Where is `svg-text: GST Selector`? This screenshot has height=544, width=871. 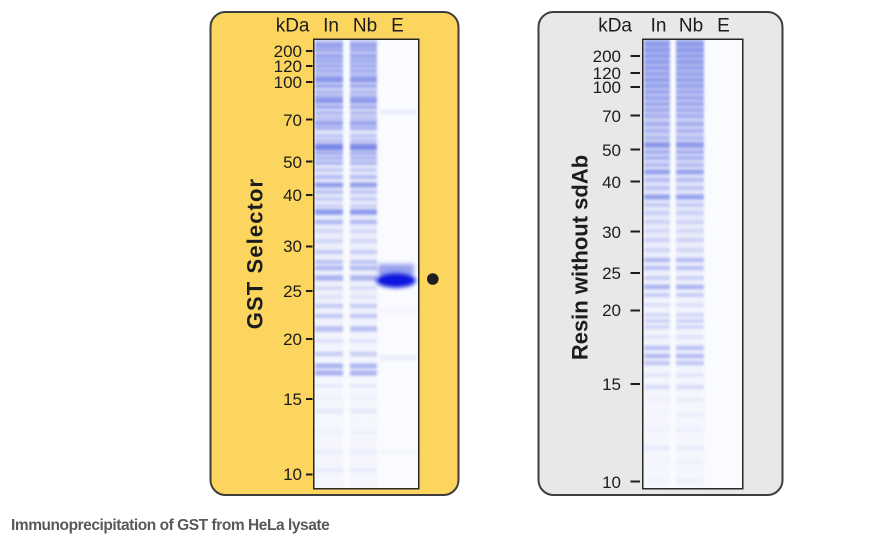
svg-text: GST Selector is located at coordinates (255, 253).